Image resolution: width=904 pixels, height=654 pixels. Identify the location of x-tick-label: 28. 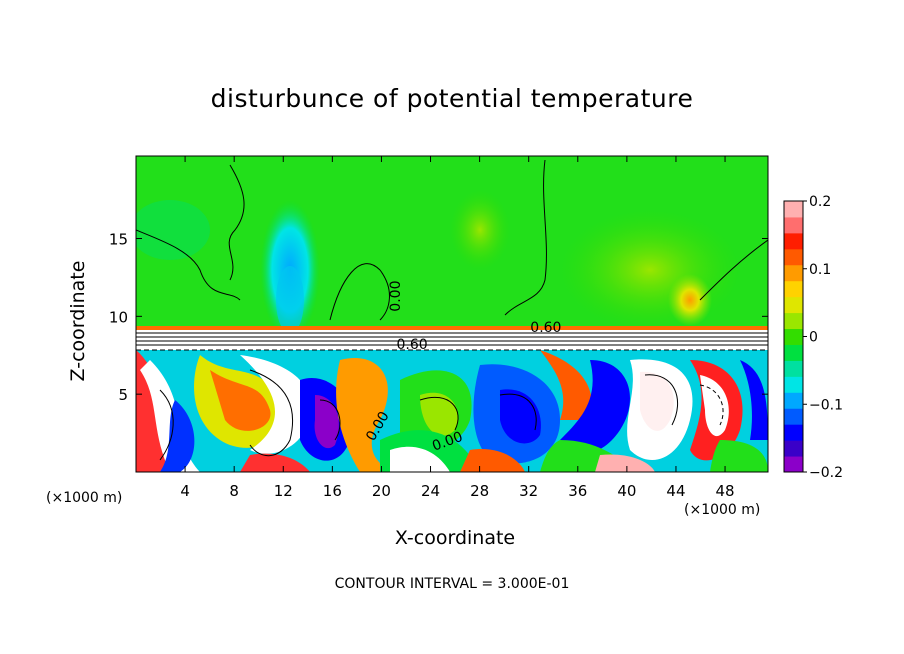
(479, 491).